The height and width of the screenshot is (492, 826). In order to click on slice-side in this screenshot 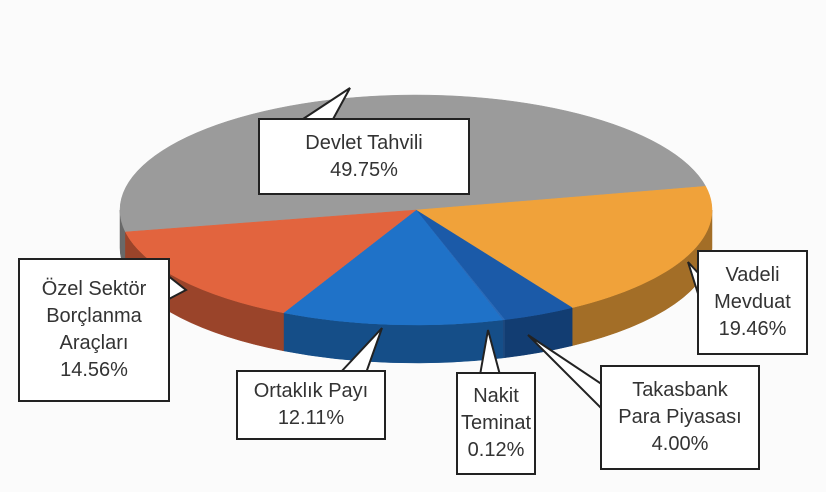, I will do `click(503, 339)`.